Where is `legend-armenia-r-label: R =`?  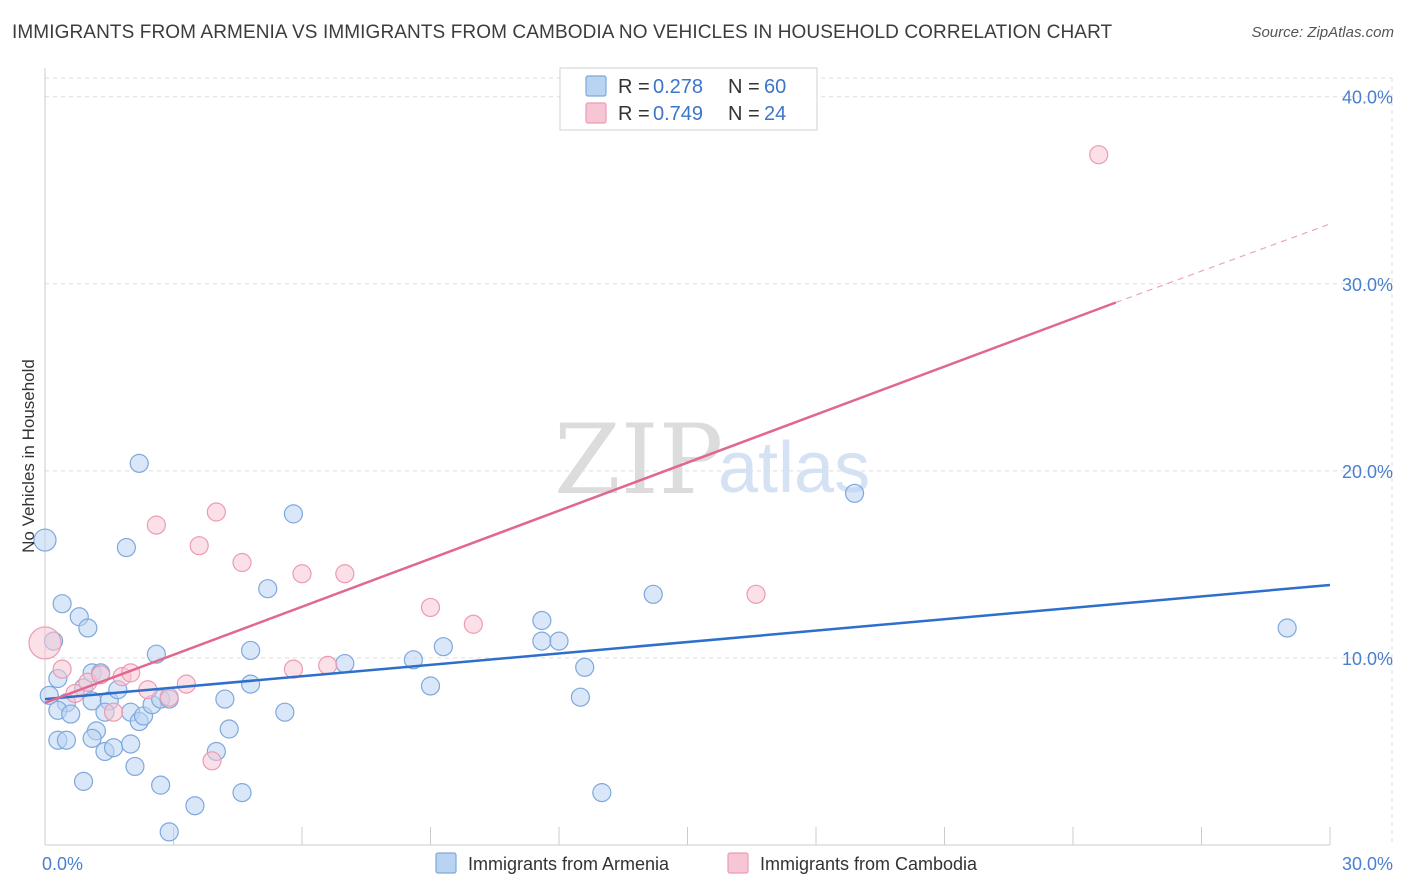
legend-armenia-r-label: R = is located at coordinates (634, 87).